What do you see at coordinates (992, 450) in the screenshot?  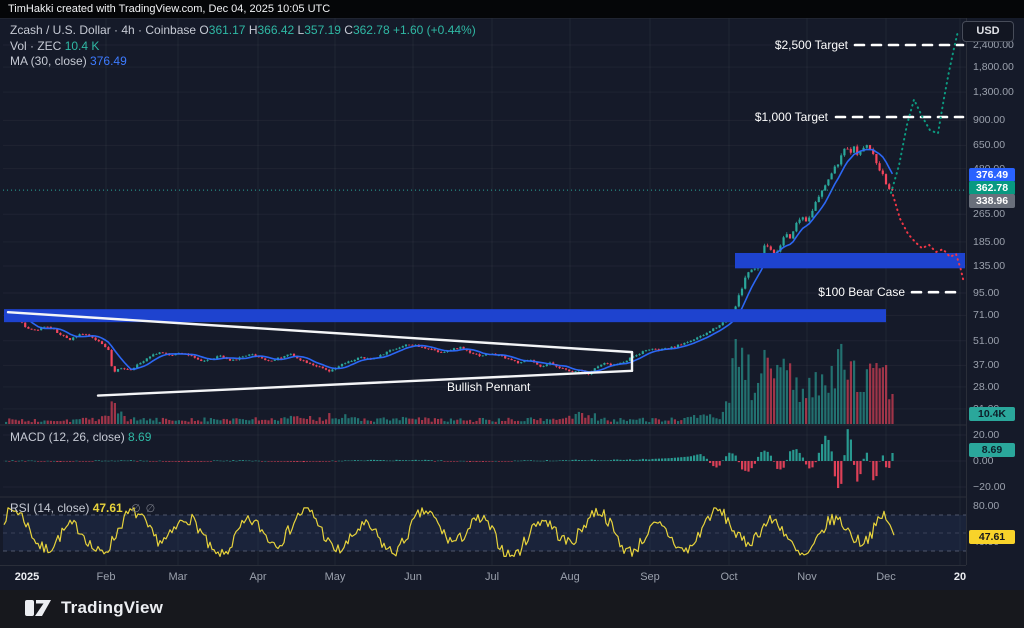 I see `axis-value-badge: 8.69` at bounding box center [992, 450].